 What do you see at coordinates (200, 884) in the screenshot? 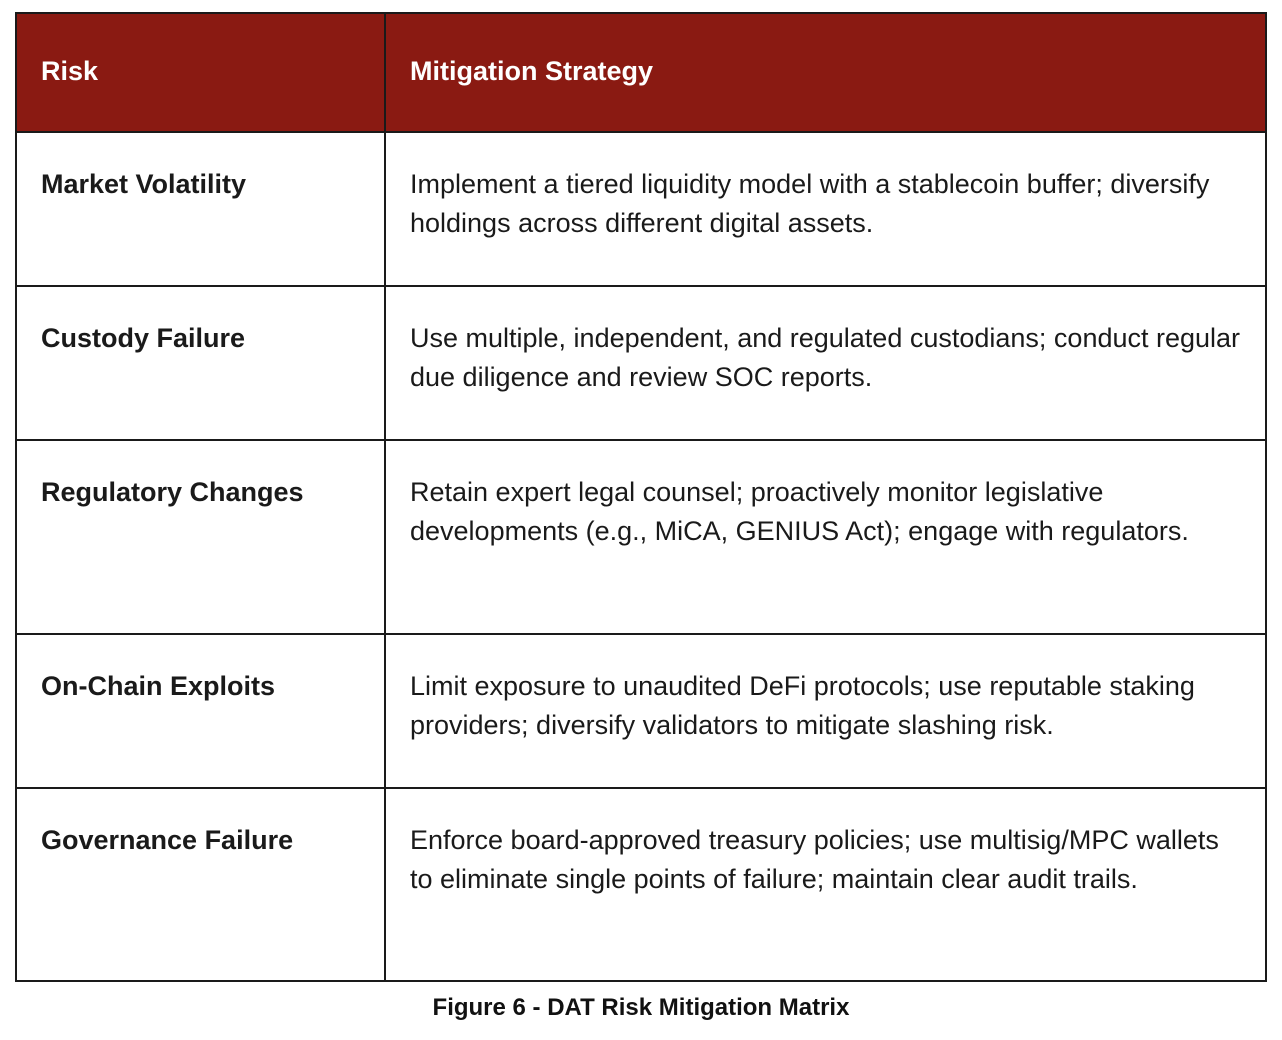
I see `risk-cell: Governance Failure` at bounding box center [200, 884].